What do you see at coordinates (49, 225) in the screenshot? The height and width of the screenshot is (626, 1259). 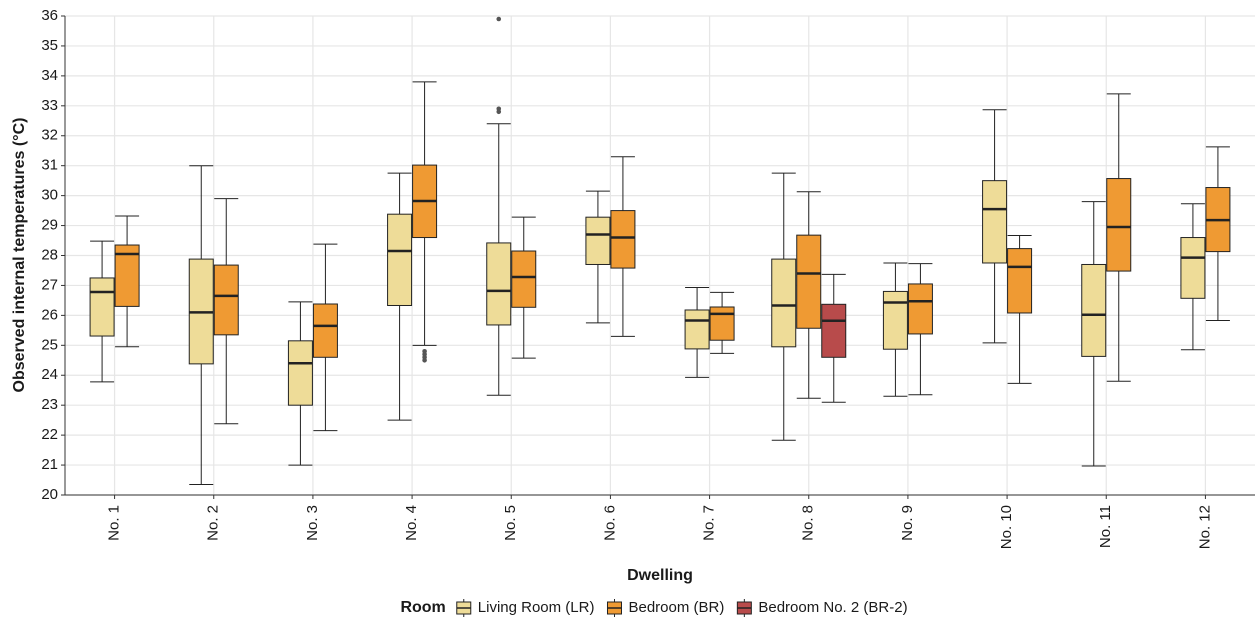 I see `y-tick-label: 29` at bounding box center [49, 225].